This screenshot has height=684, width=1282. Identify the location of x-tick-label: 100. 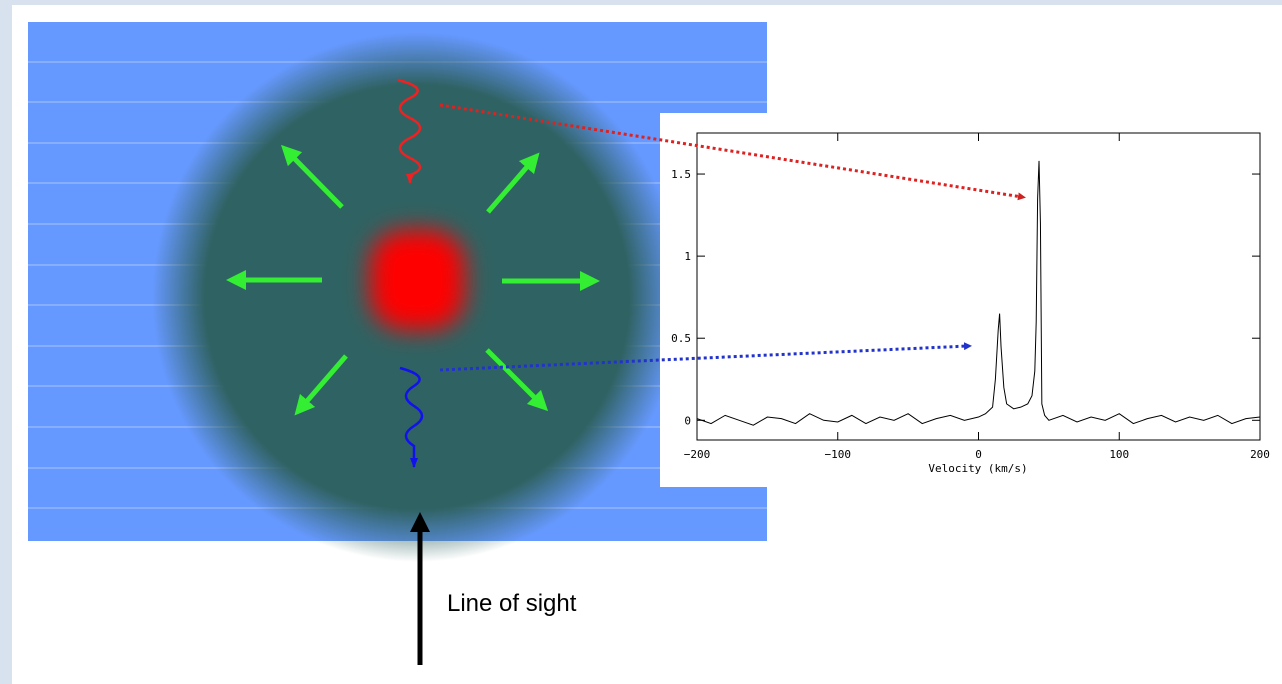
(1119, 454).